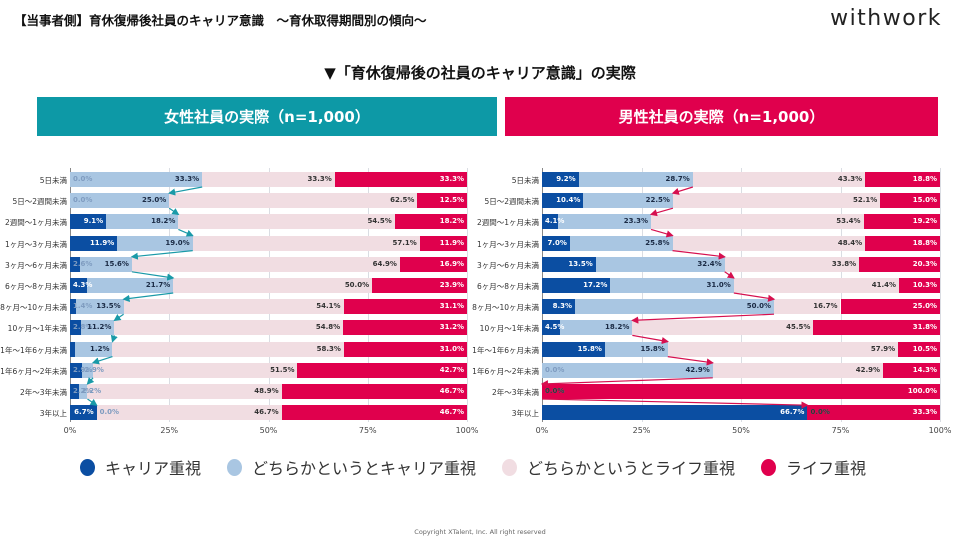 Image resolution: width=960 pixels, height=540 pixels. I want to click on data-label: 50.0%, so click(759, 306).